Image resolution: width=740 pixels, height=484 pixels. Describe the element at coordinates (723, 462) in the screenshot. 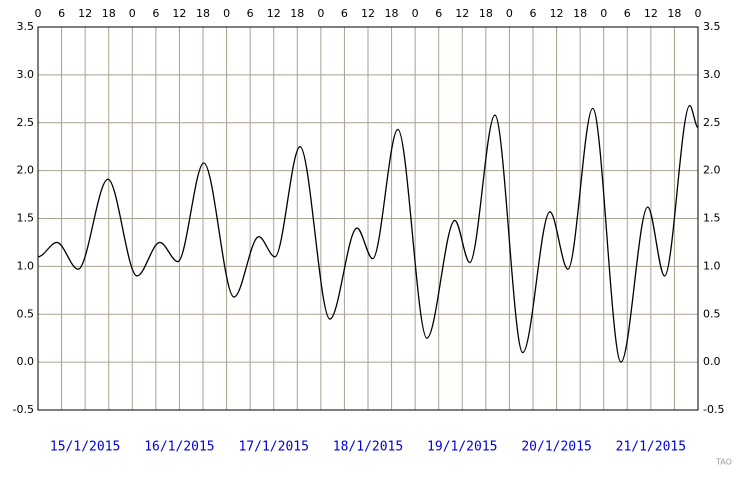

I see `watermark: TAO` at that location.